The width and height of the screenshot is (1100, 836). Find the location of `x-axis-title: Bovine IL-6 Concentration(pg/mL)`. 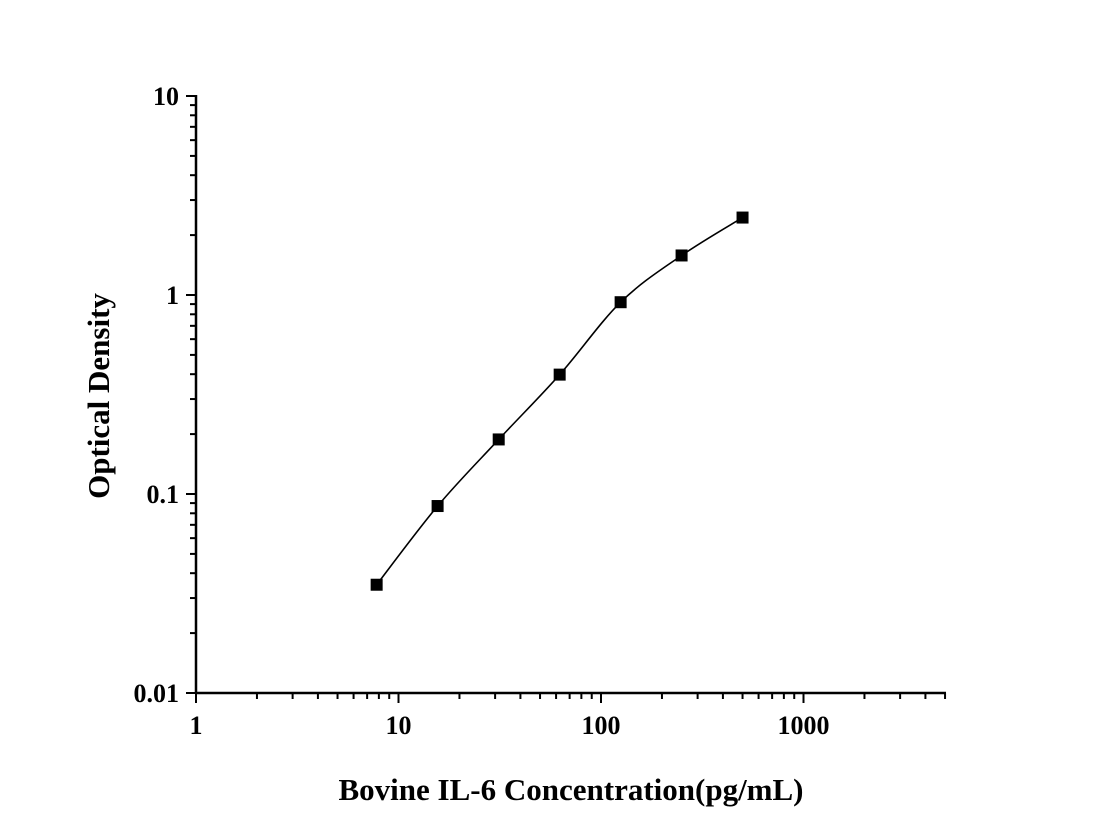

x-axis-title: Bovine IL-6 Concentration(pg/mL) is located at coordinates (571, 789).